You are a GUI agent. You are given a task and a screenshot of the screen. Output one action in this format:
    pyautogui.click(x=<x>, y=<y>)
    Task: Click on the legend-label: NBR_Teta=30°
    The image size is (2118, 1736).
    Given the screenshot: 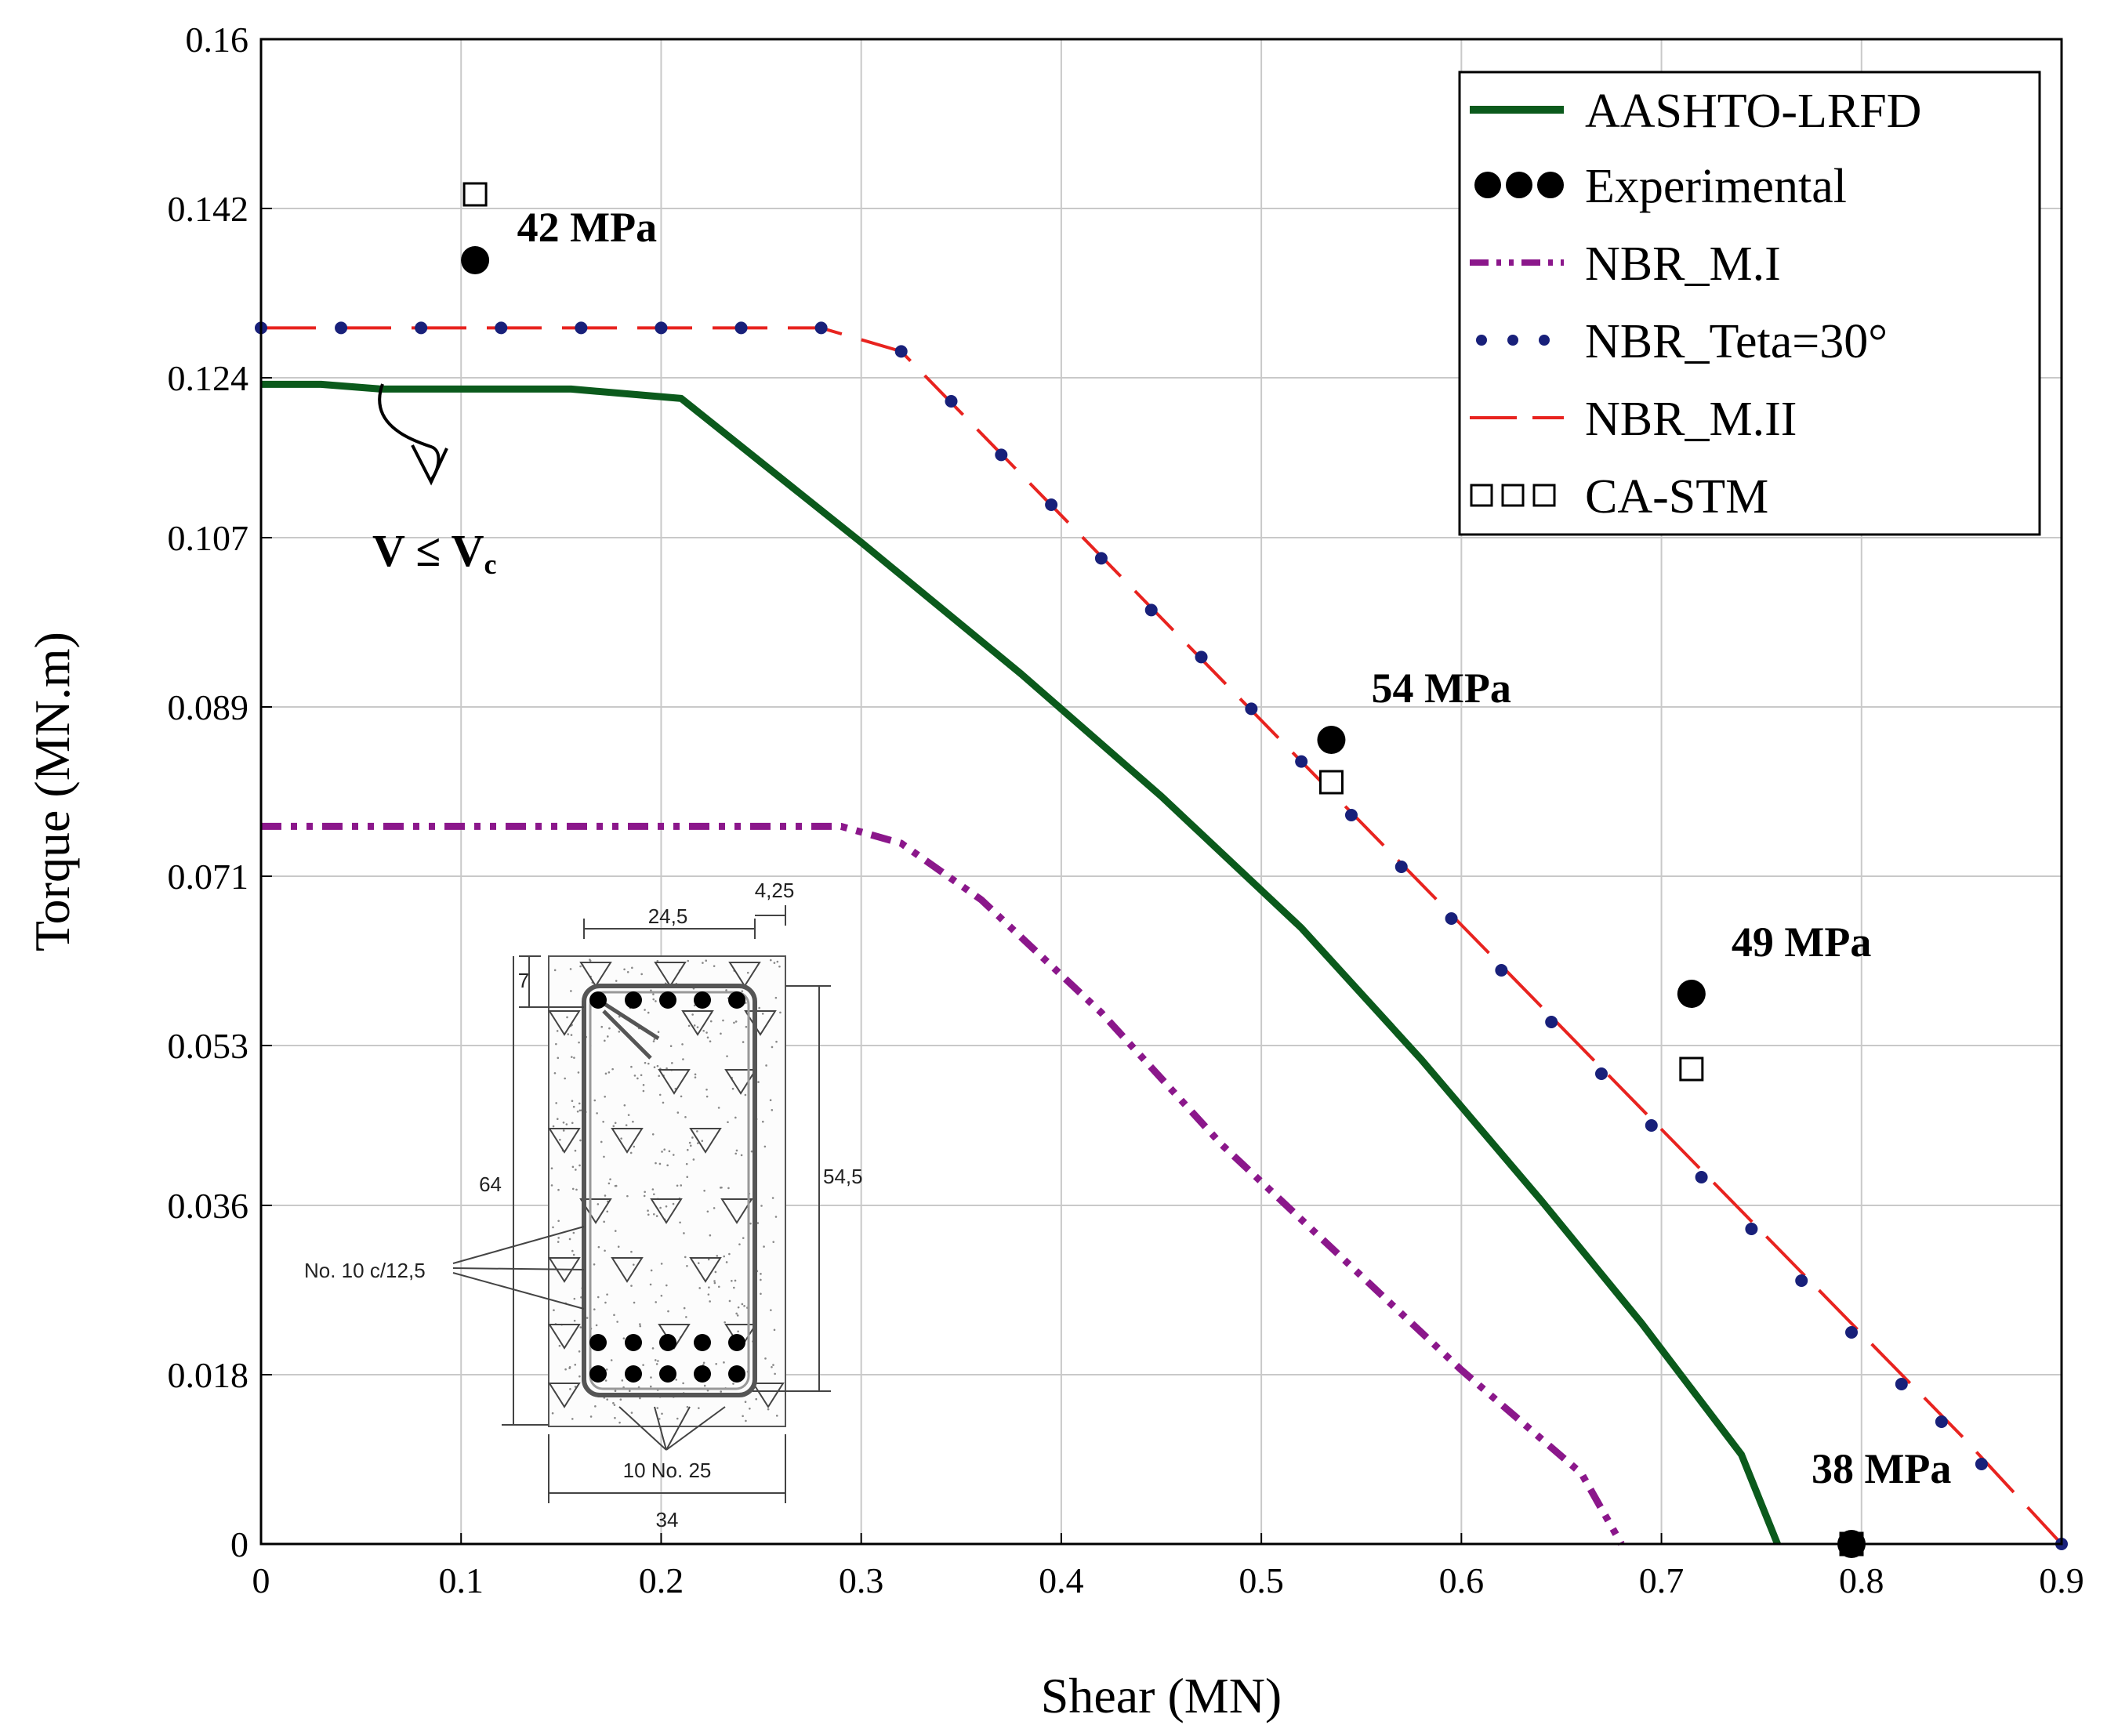 What is the action you would take?
    pyautogui.click(x=1736, y=341)
    